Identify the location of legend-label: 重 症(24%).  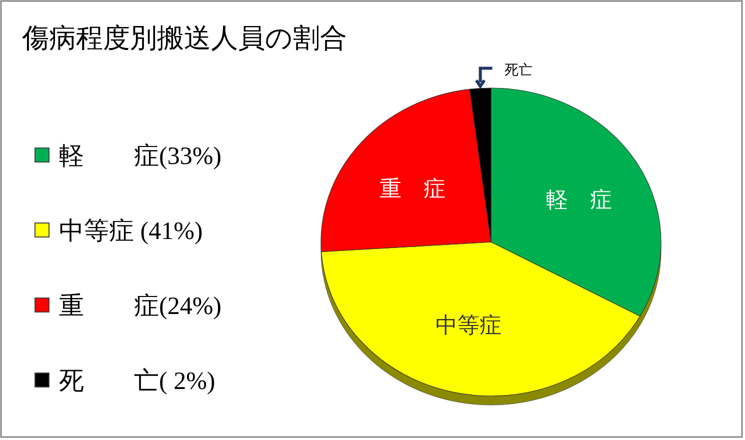
(140, 306).